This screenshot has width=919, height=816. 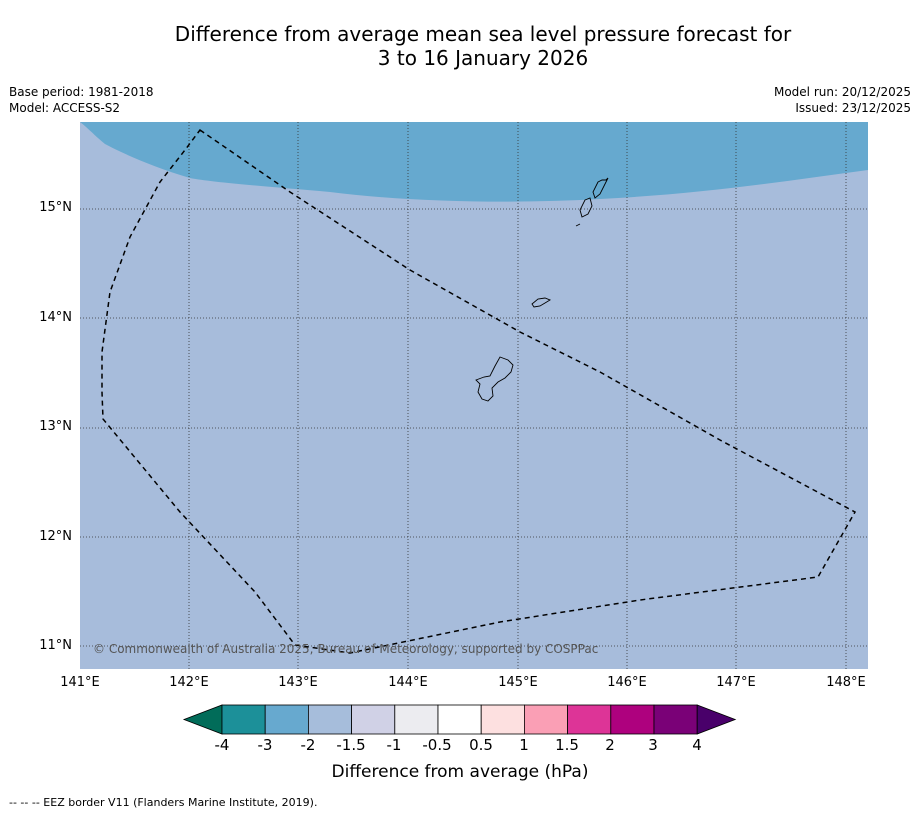 I want to click on guam-island, so click(x=494, y=379).